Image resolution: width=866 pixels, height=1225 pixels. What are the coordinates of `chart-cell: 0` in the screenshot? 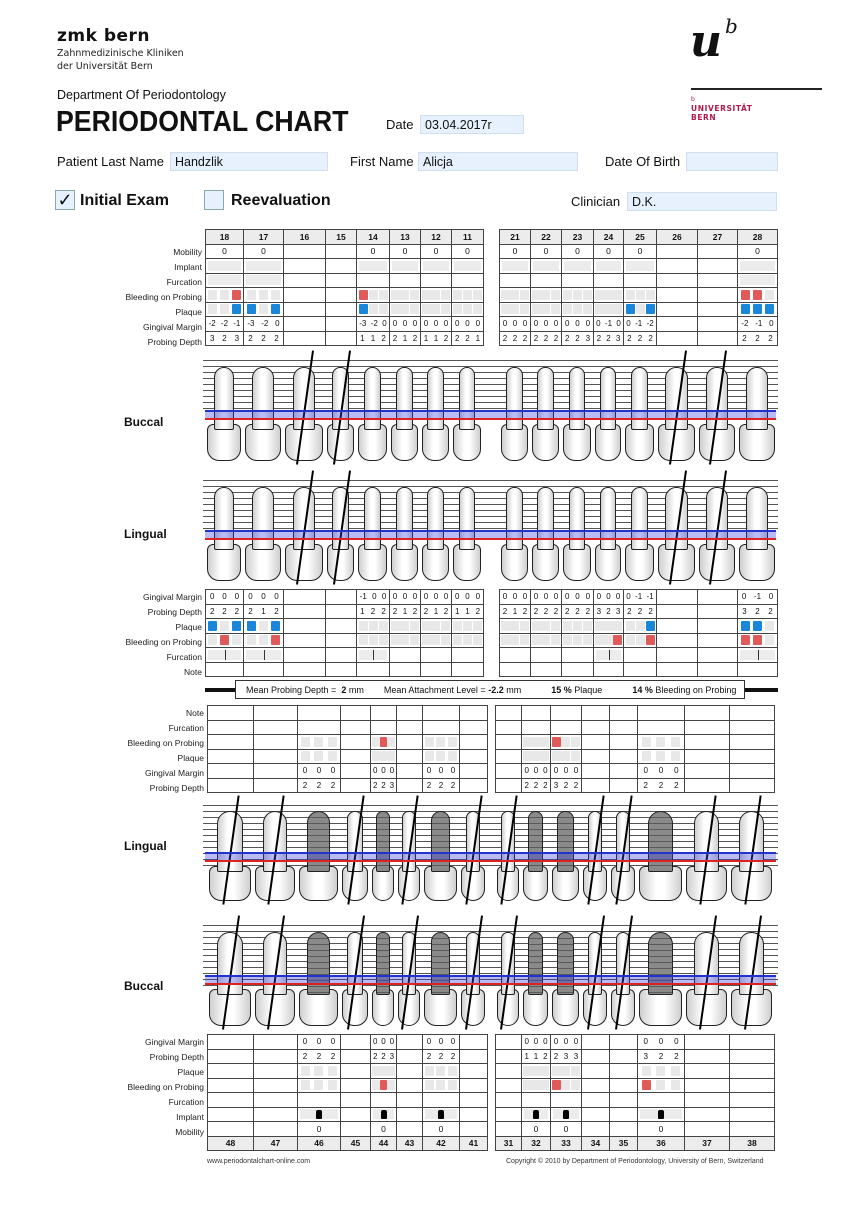 It's located at (640, 251).